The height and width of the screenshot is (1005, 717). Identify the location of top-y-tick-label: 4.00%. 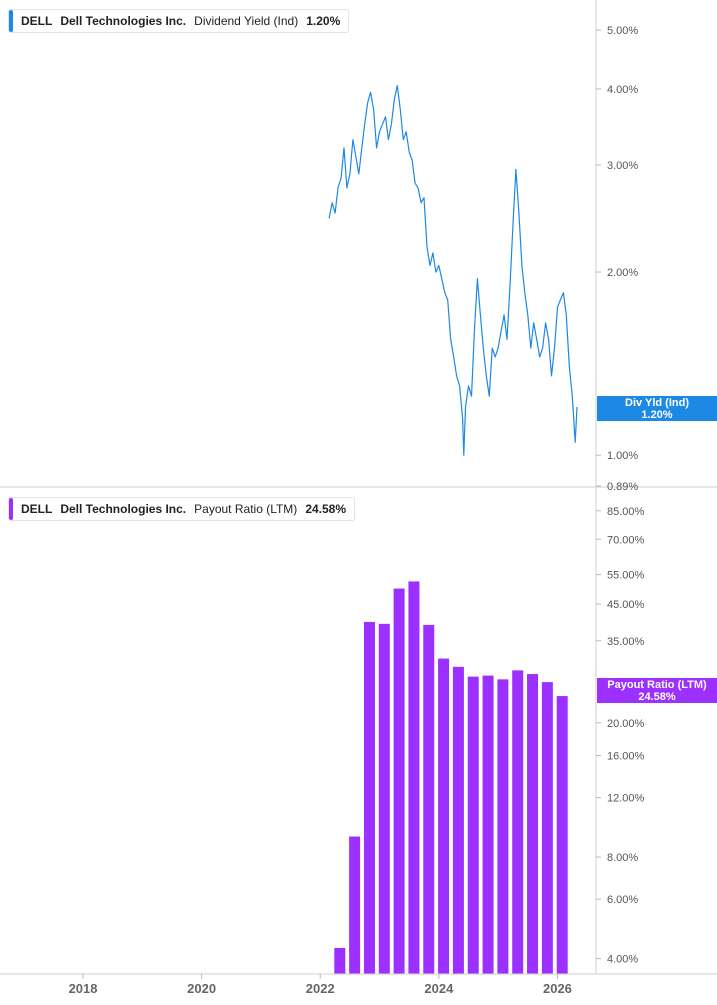
(622, 90).